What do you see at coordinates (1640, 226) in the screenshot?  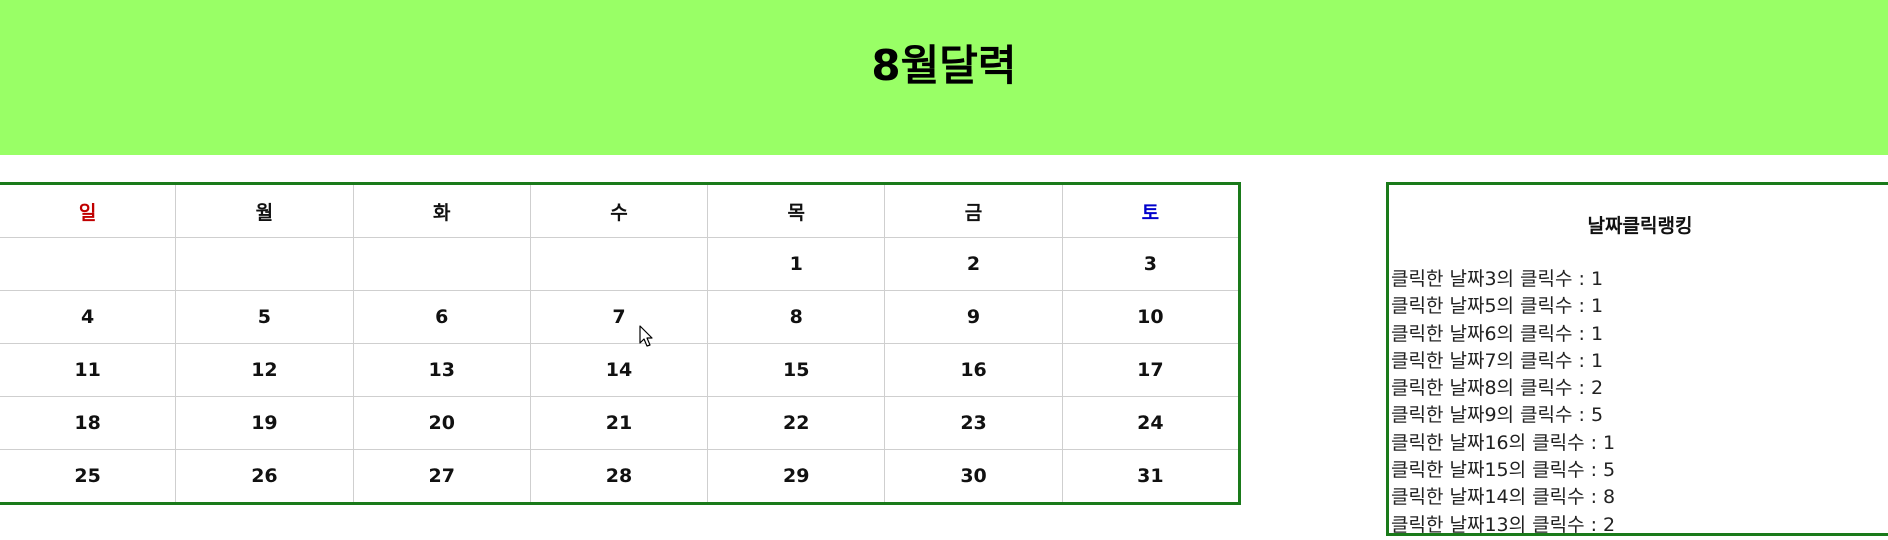 I see `ranking-title: 날짜클릭랭킹` at bounding box center [1640, 226].